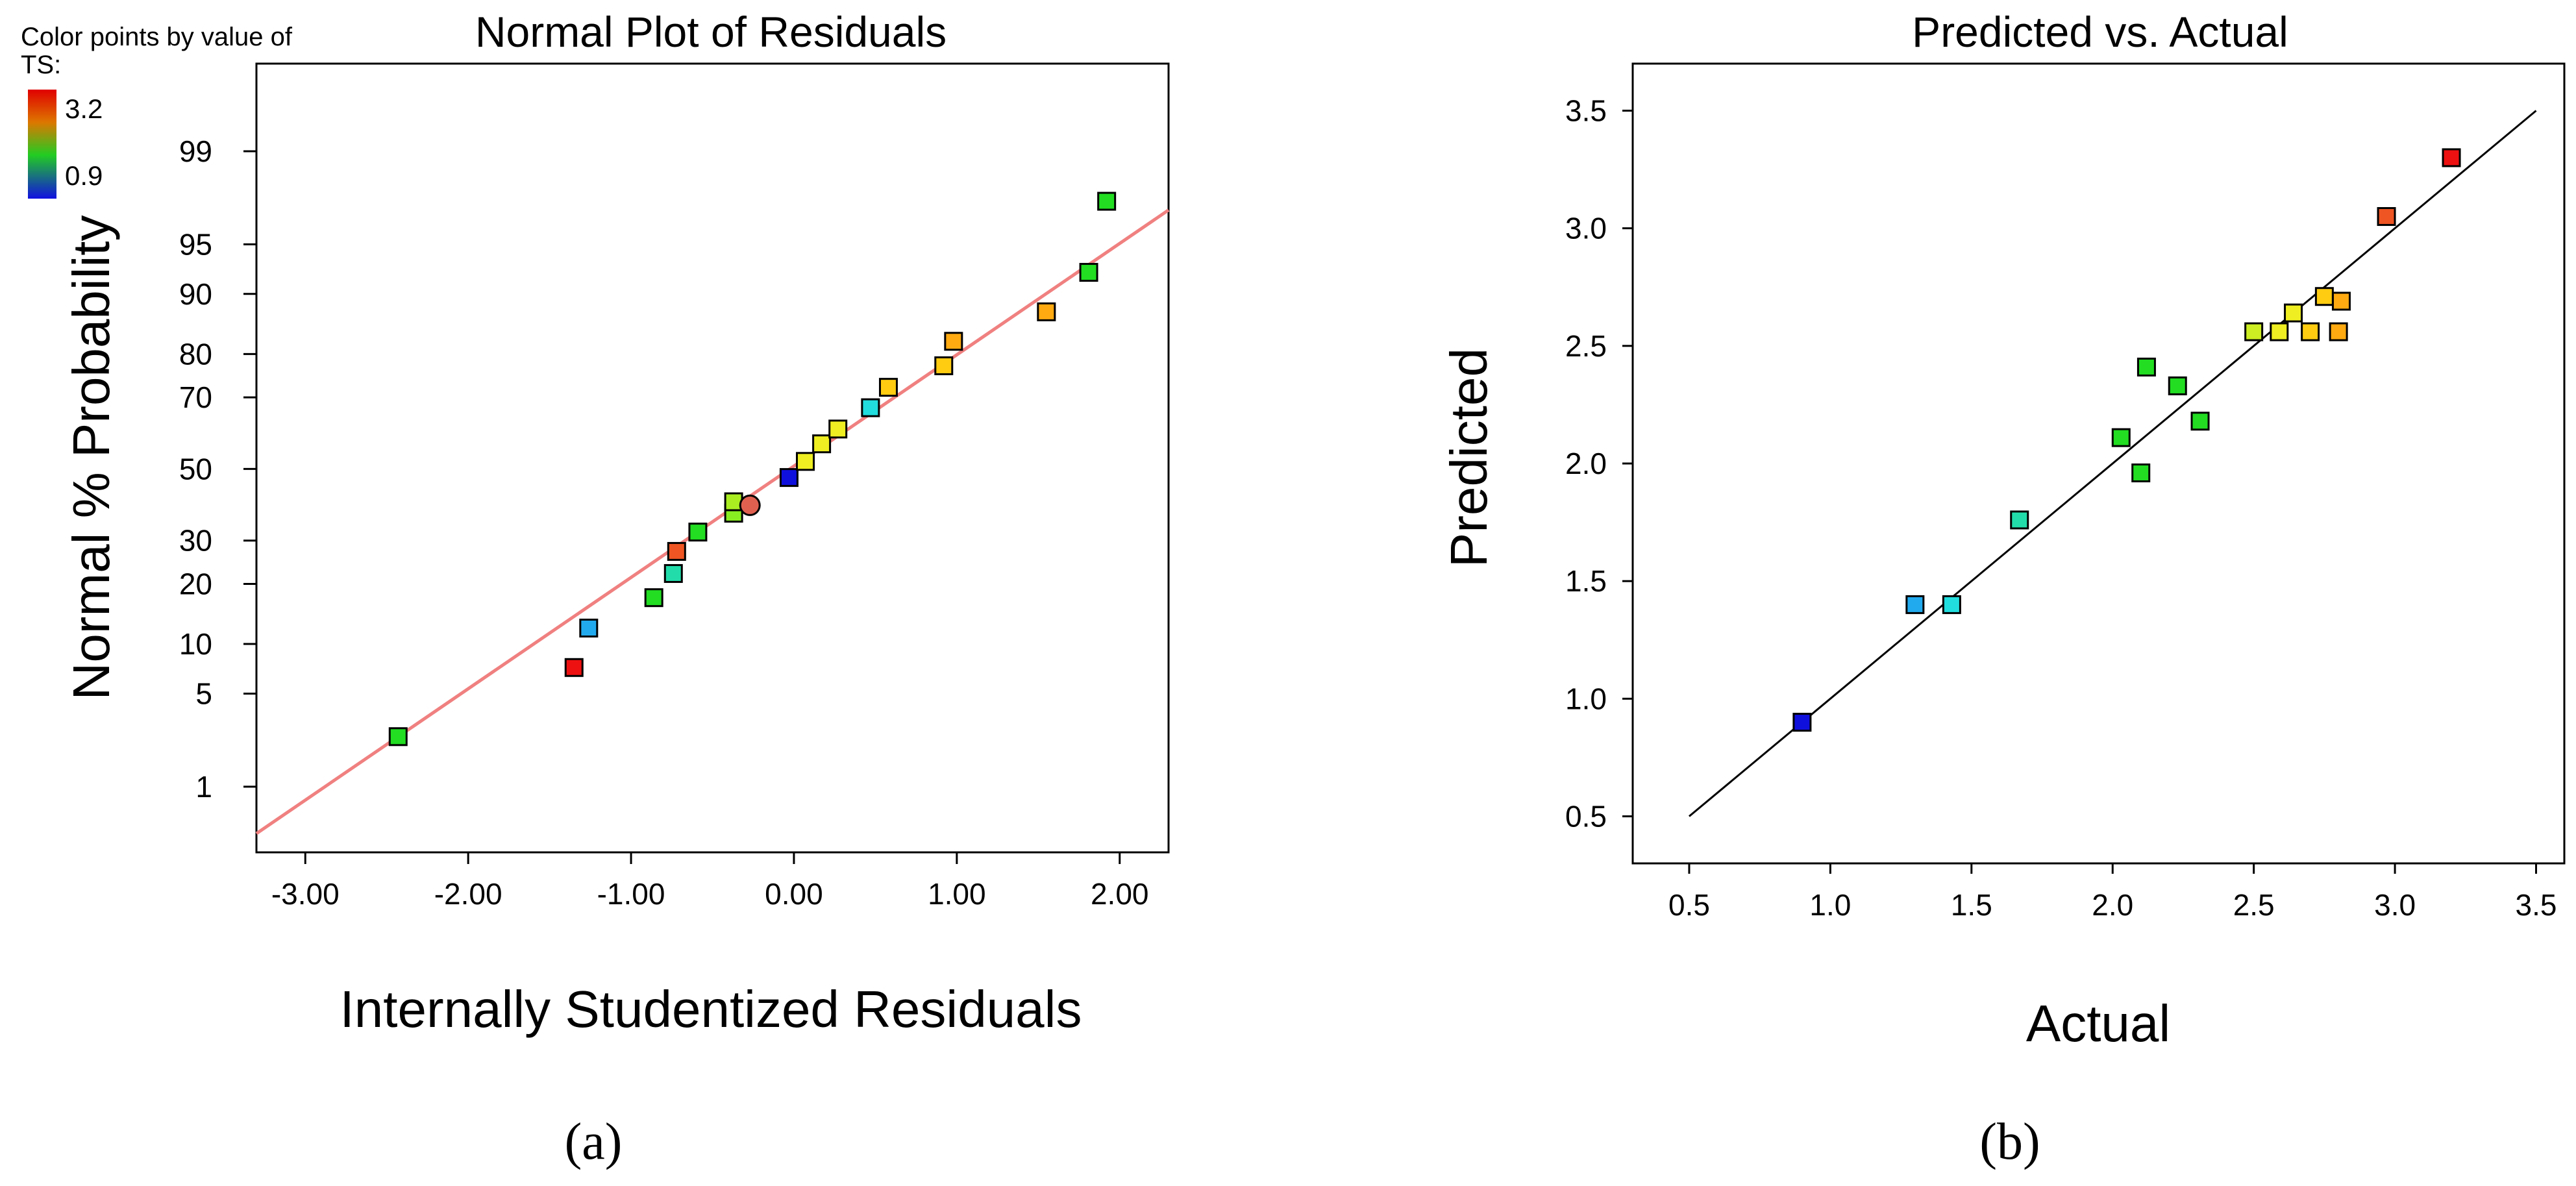 This screenshot has height=1186, width=2576. Describe the element at coordinates (2536, 905) in the screenshot. I see `chart-b-x-tick-label: 3.5` at that location.